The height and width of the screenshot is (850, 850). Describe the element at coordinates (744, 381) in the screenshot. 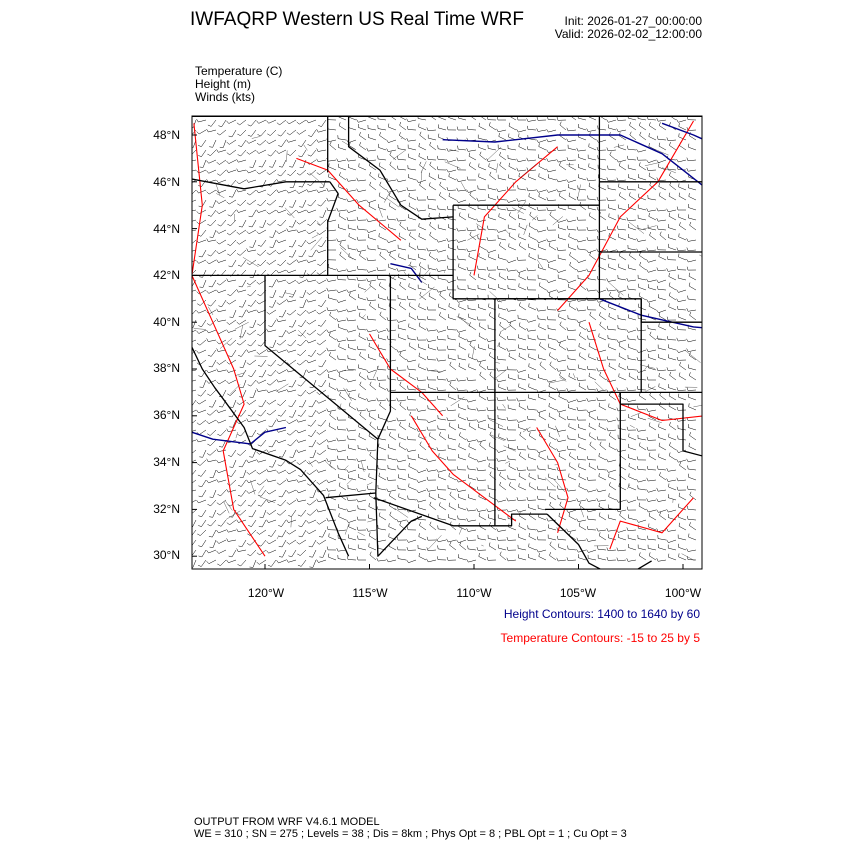

I see `temperature-contour` at that location.